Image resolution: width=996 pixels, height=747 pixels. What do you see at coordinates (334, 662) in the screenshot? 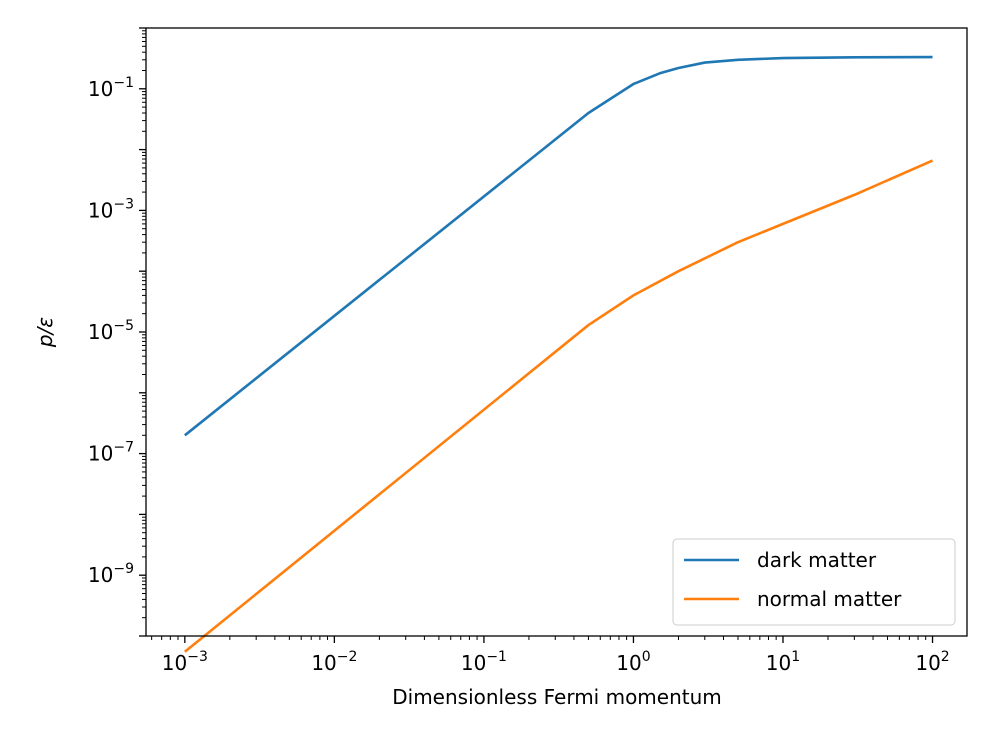
I see `x-tick-label: 10⁻²` at bounding box center [334, 662].